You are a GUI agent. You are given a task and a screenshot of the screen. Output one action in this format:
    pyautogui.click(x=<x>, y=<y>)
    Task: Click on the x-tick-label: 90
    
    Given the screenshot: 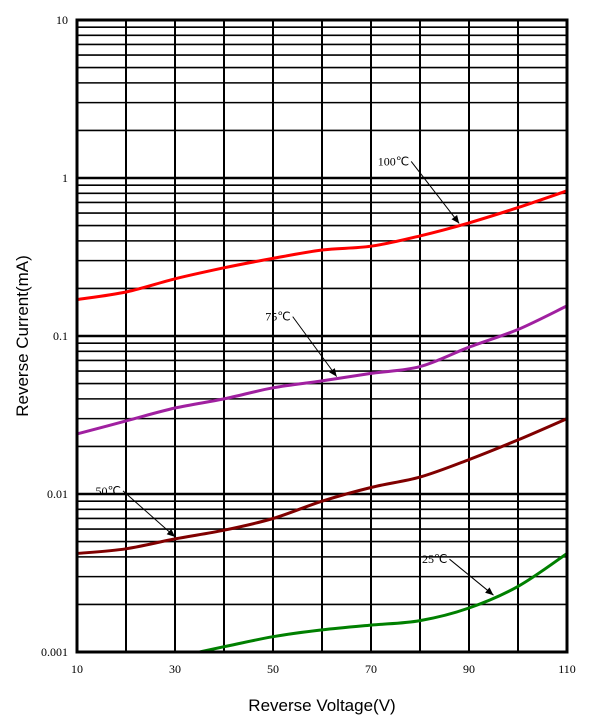 What is the action you would take?
    pyautogui.click(x=469, y=669)
    